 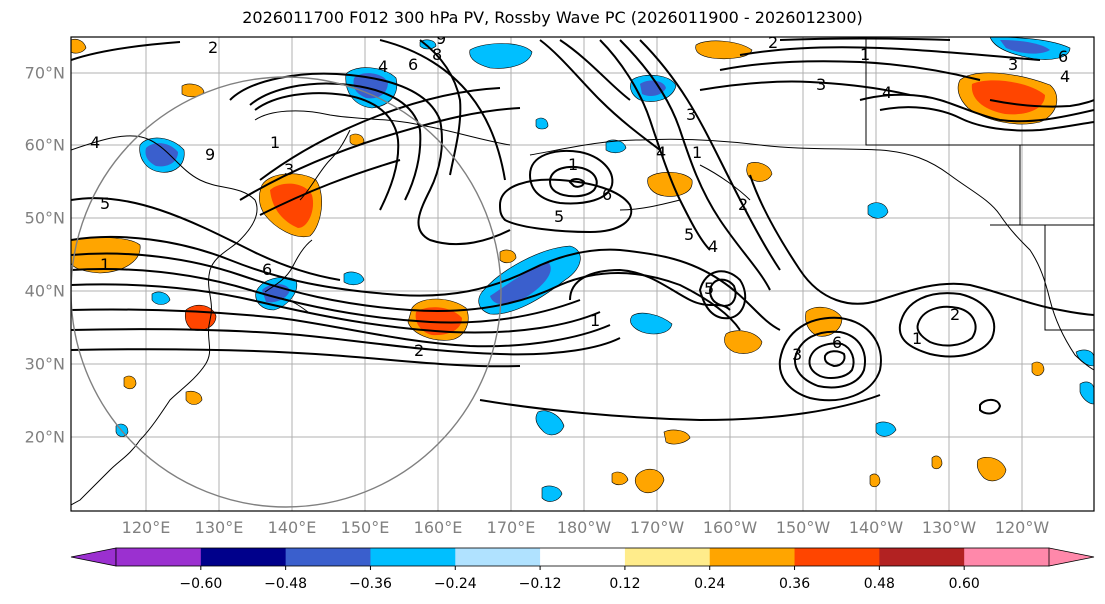 I want to click on colorbar-tick-label: 0.24, so click(x=710, y=584).